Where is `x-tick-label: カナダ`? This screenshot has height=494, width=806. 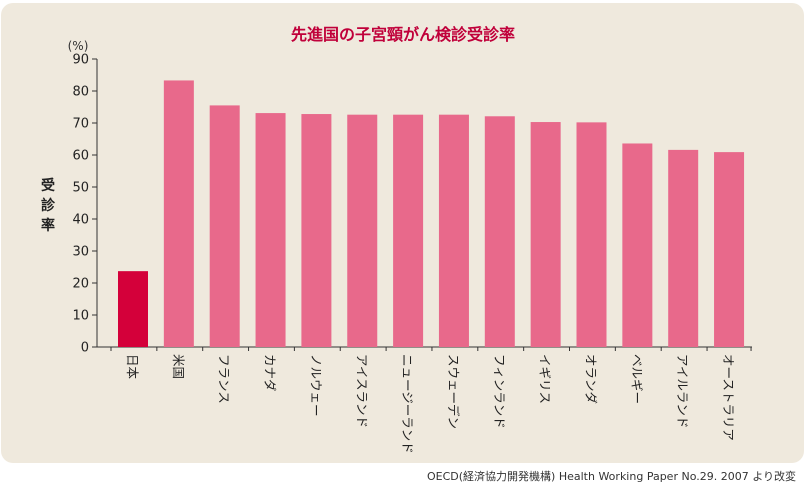 x-tick-label: カナダ is located at coordinates (270, 373).